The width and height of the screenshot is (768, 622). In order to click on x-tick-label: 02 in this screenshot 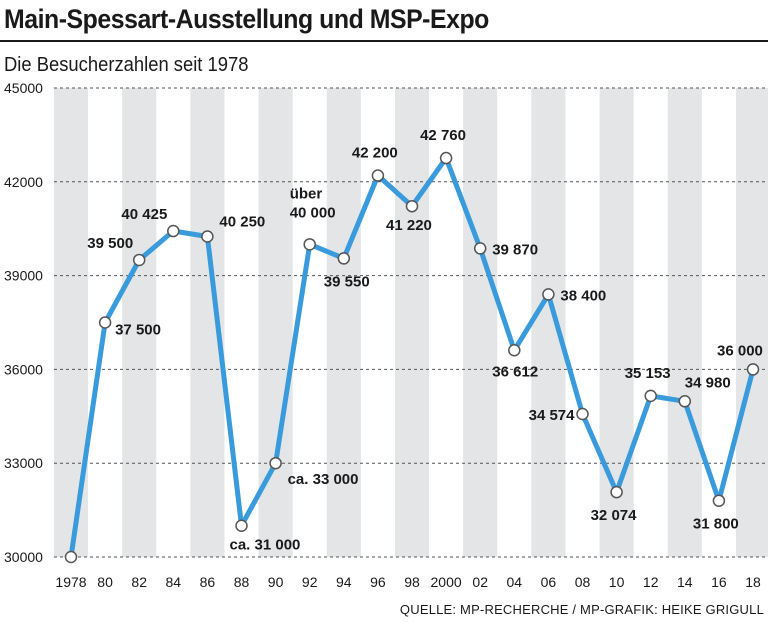, I will do `click(480, 582)`.